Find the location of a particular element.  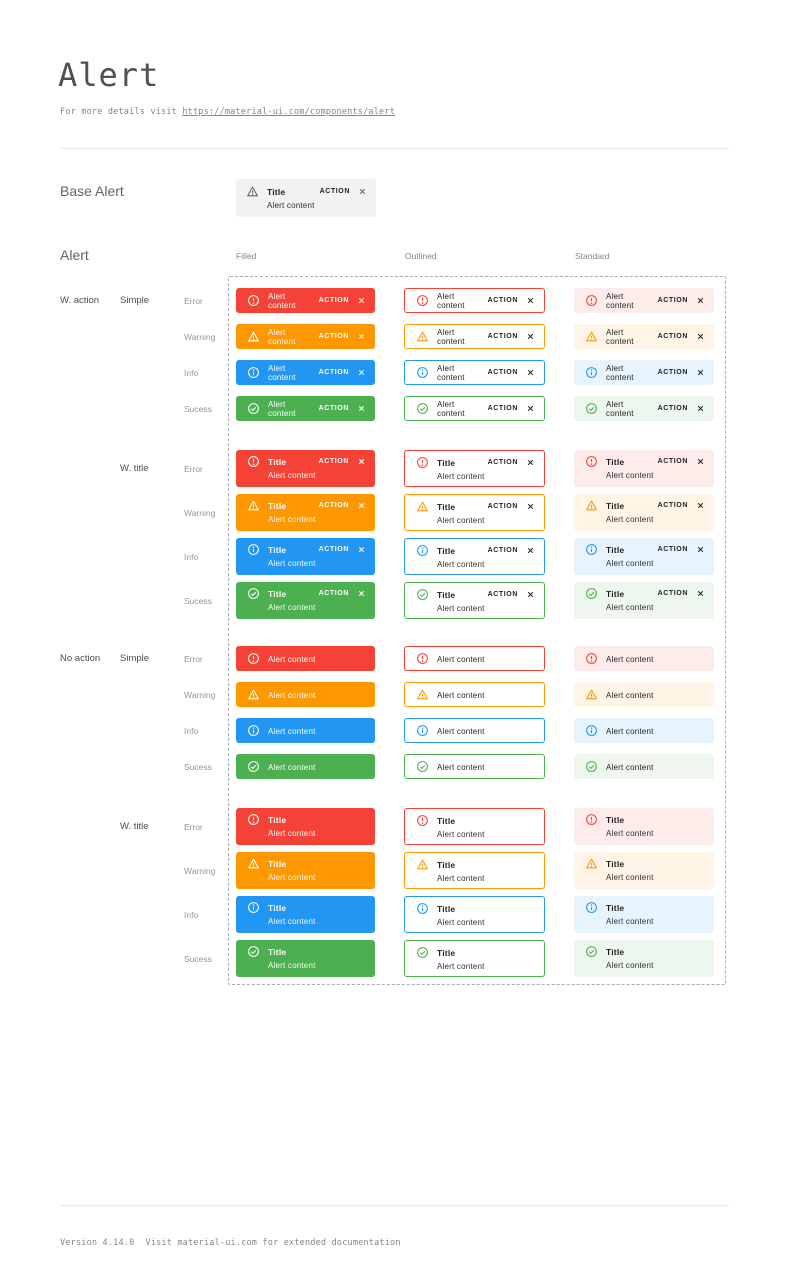

alert-filled-info: Alert content ACTION is located at coordinates (305, 372).